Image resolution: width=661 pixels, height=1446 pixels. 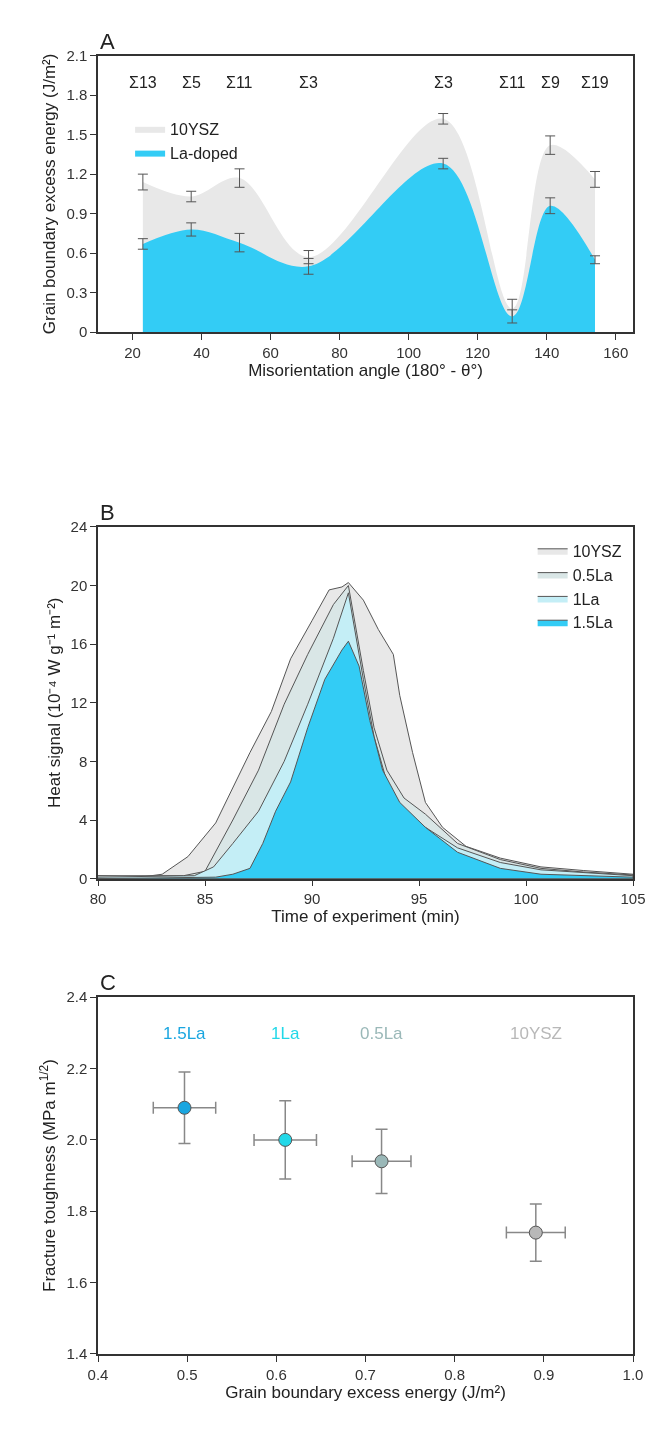 I want to click on x-tick-label: 120, so click(x=478, y=352).